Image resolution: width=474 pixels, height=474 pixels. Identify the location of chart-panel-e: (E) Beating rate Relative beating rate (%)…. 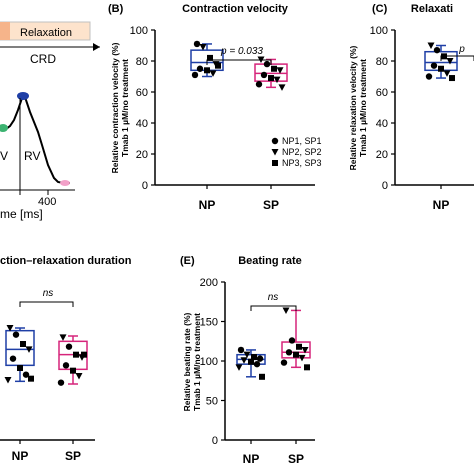
(247, 360).